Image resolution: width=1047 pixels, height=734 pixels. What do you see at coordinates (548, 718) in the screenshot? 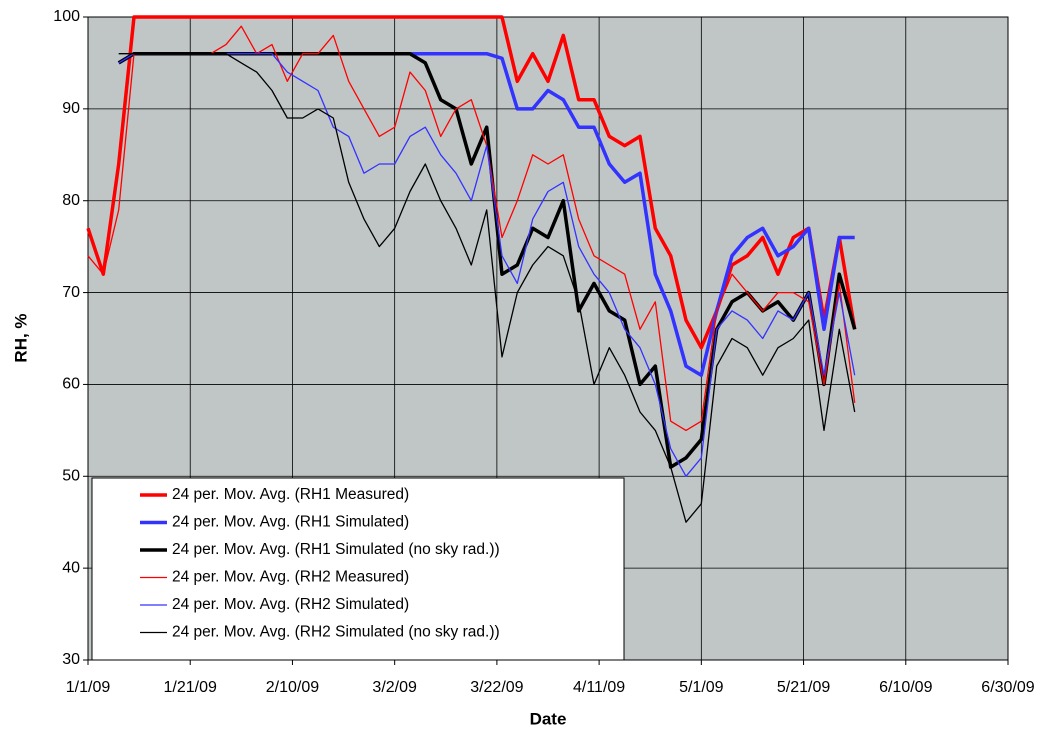
I see `x-axis-title: Date` at bounding box center [548, 718].